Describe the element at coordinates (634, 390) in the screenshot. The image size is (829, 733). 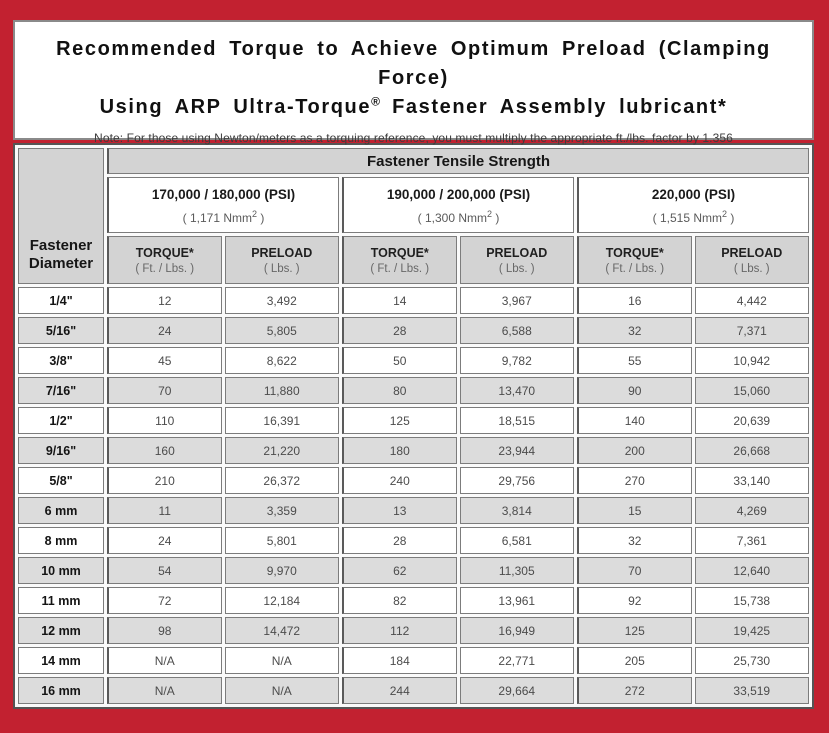
I see `value-cell: 90` at that location.